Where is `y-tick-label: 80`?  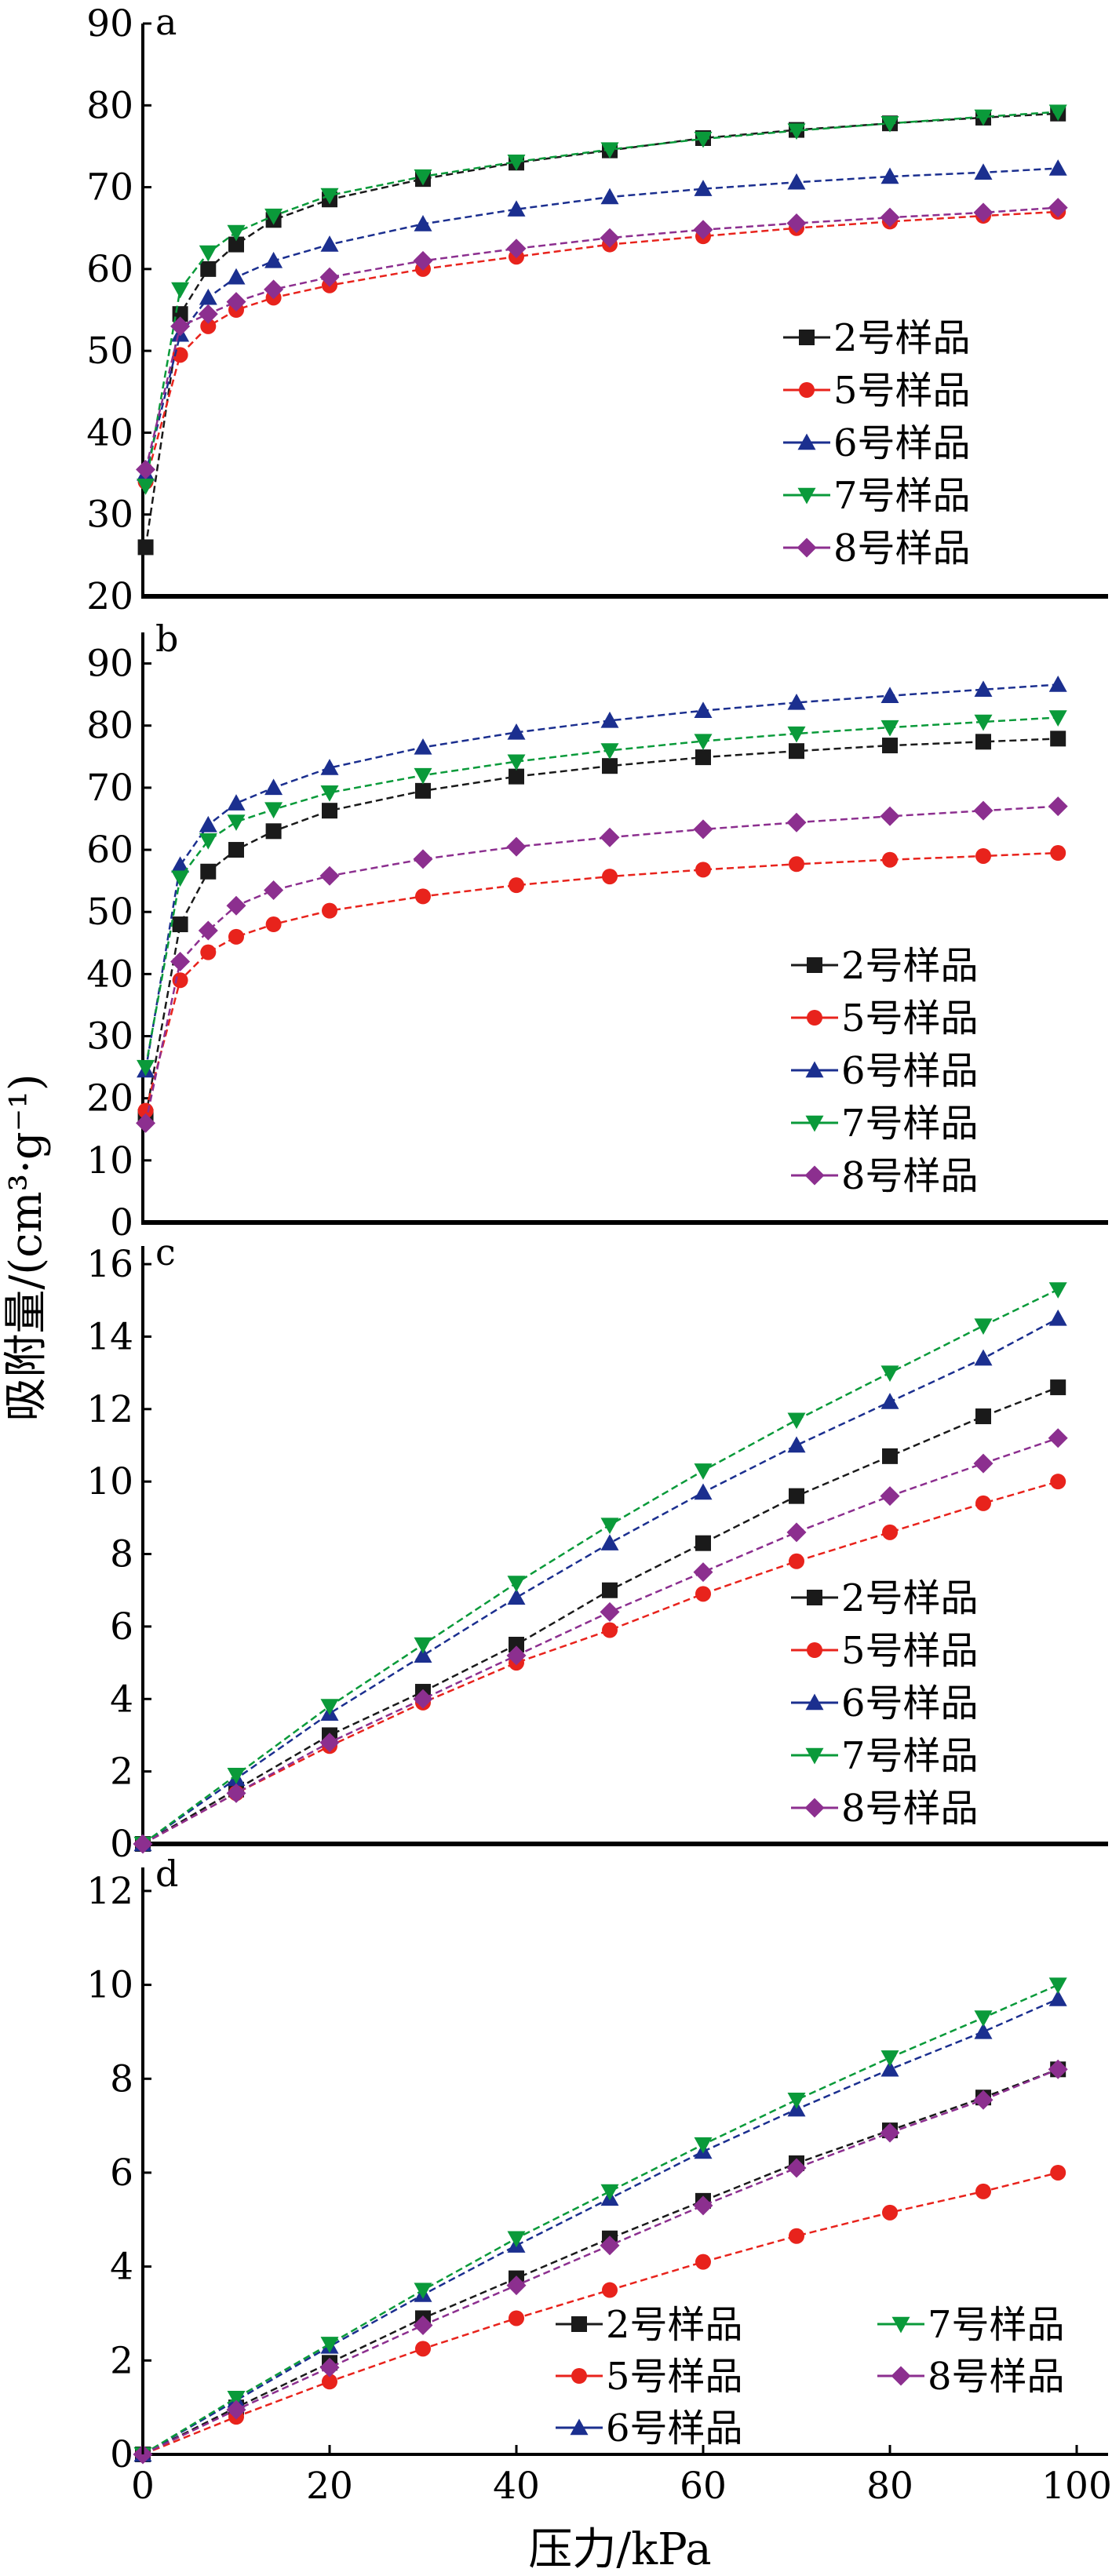
y-tick-label: 80 is located at coordinates (109, 105).